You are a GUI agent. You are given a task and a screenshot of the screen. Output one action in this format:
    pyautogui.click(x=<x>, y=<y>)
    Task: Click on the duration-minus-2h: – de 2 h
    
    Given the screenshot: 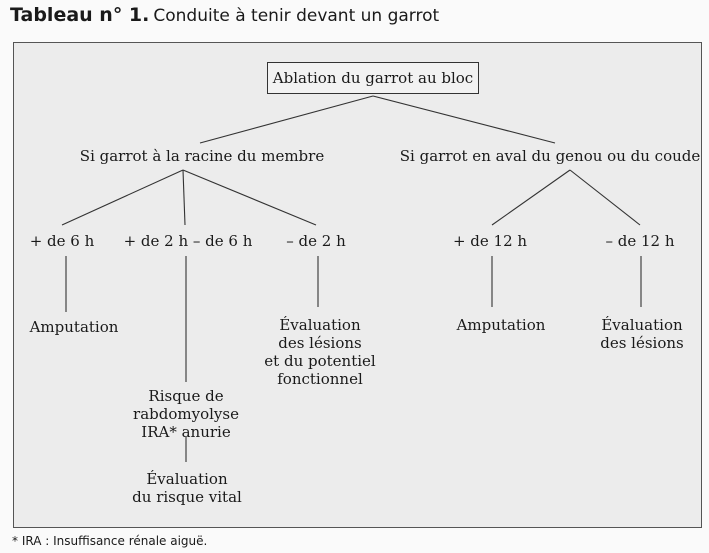 What is the action you would take?
    pyautogui.click(x=316, y=241)
    